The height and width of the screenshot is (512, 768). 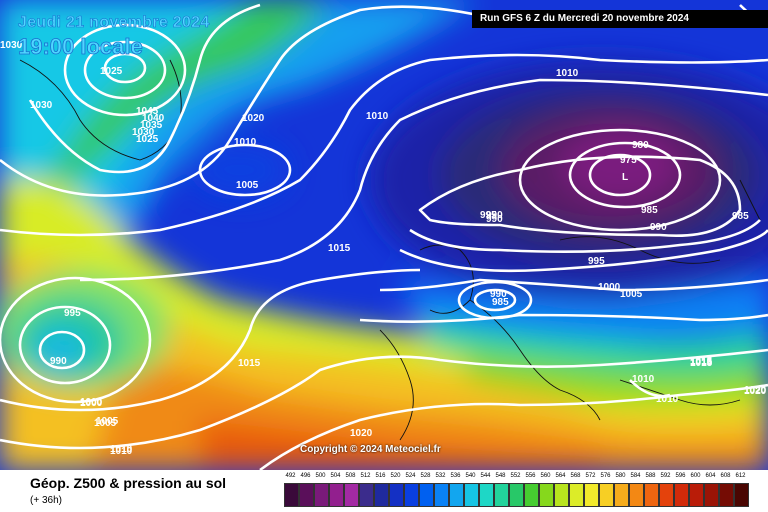 I want to click on scale-tick: 564, so click(x=560, y=476).